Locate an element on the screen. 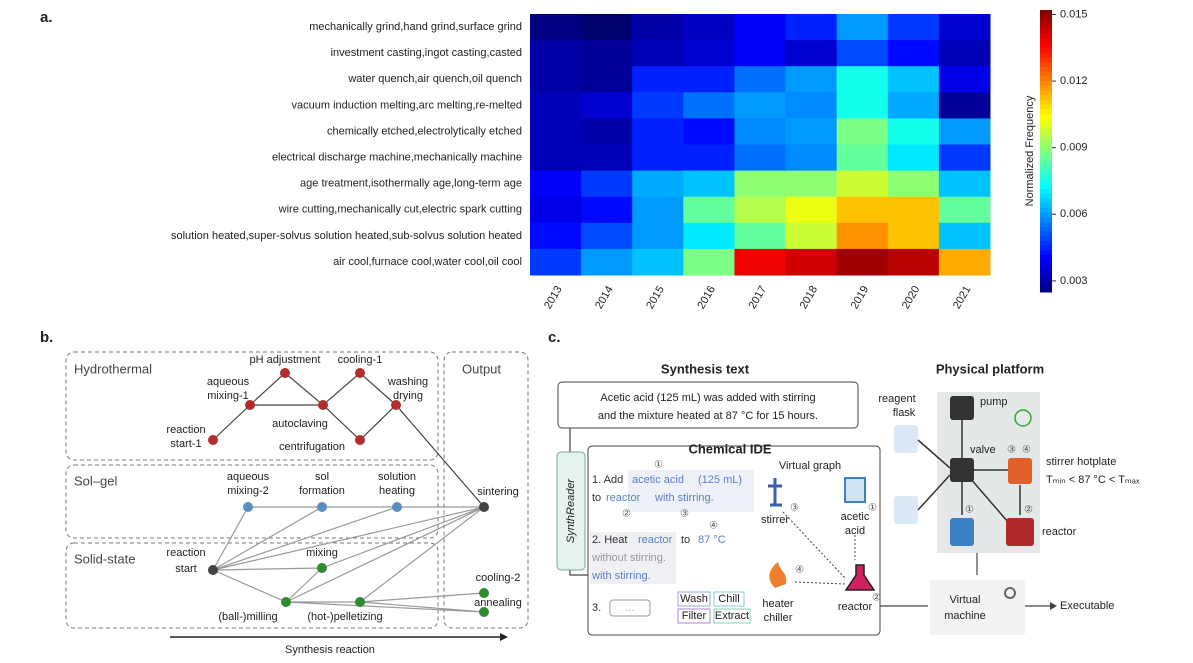 The image size is (1193, 663). node-label: (ball-)milling is located at coordinates (247, 617).